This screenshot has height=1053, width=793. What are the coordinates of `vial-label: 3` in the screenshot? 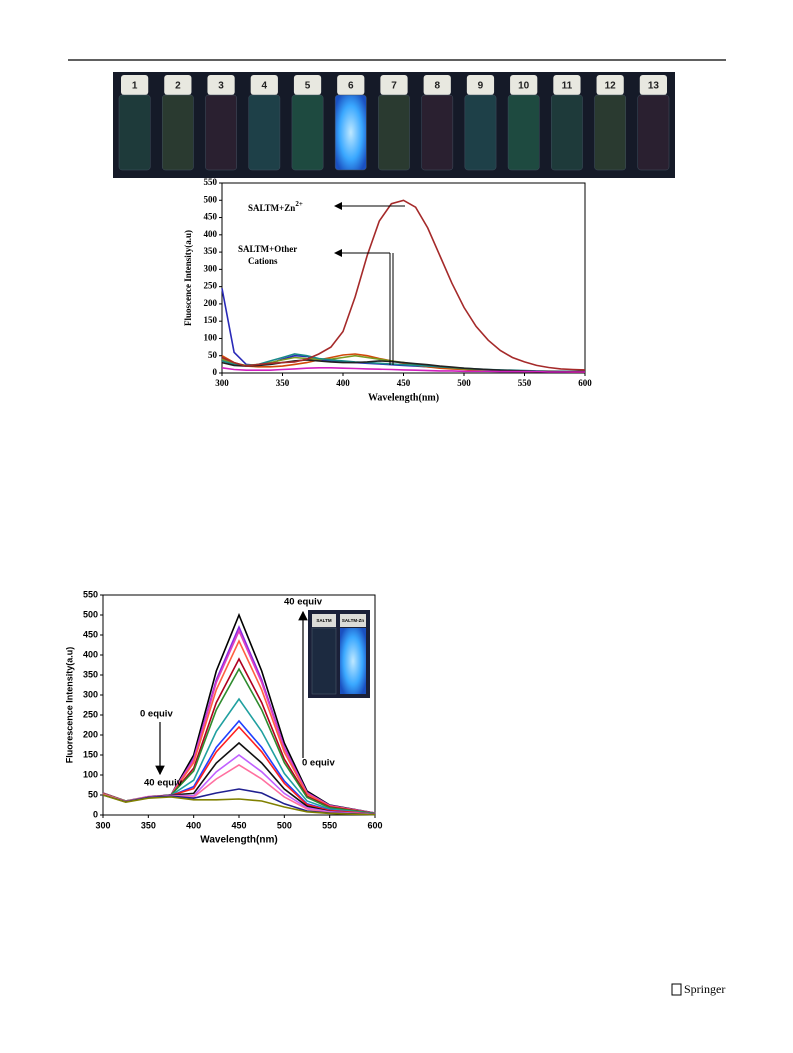 It's located at (221, 86).